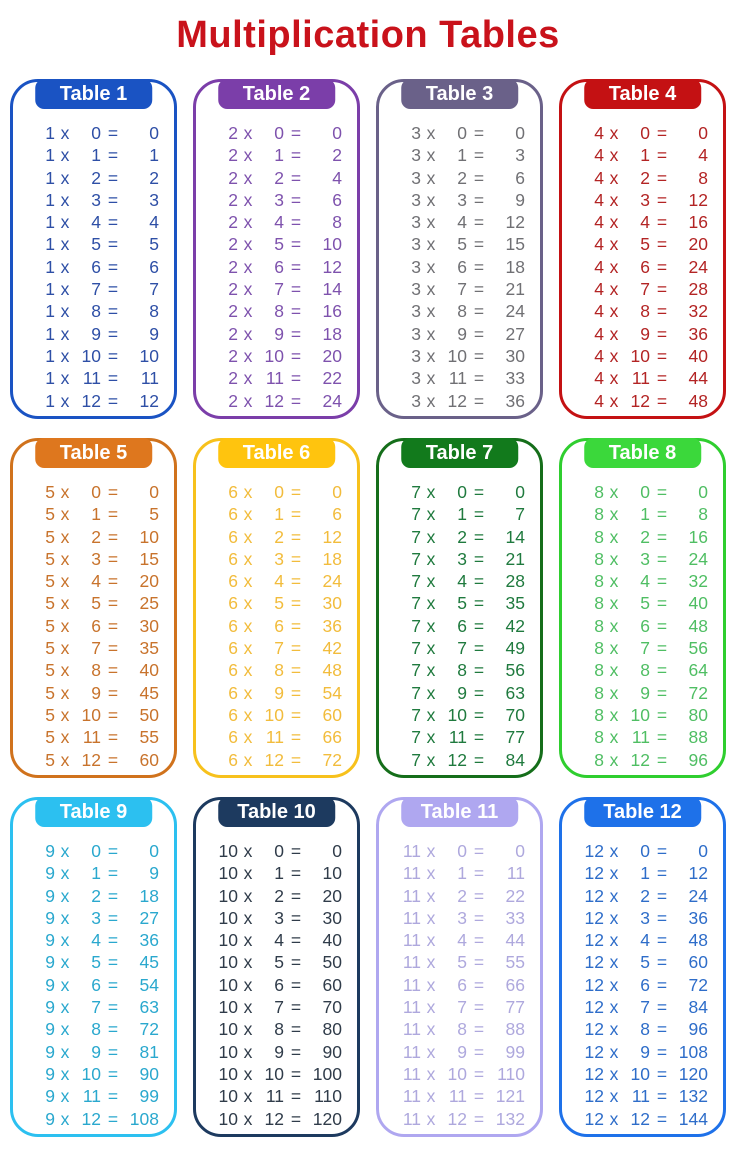  What do you see at coordinates (337, 177) in the screenshot?
I see `product: 4` at bounding box center [337, 177].